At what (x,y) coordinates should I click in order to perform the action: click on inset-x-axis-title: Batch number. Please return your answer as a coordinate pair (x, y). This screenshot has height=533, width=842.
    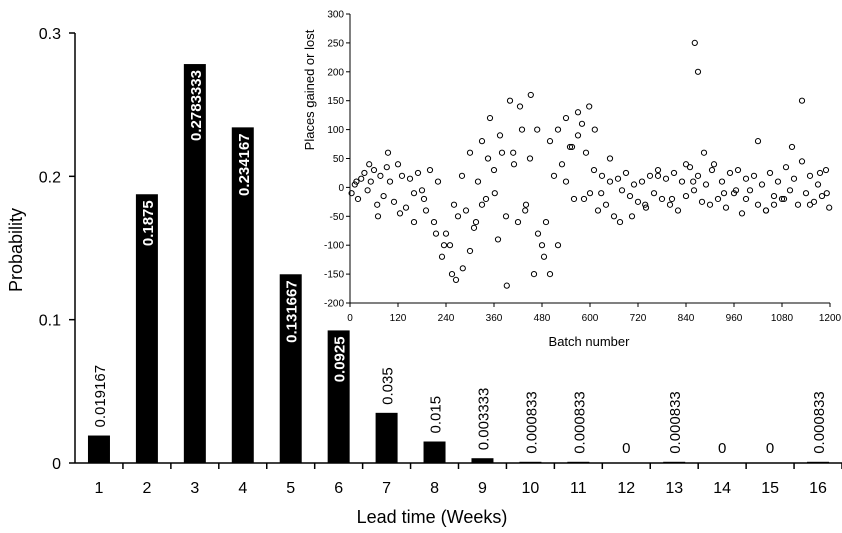
    Looking at the image, I should click on (590, 341).